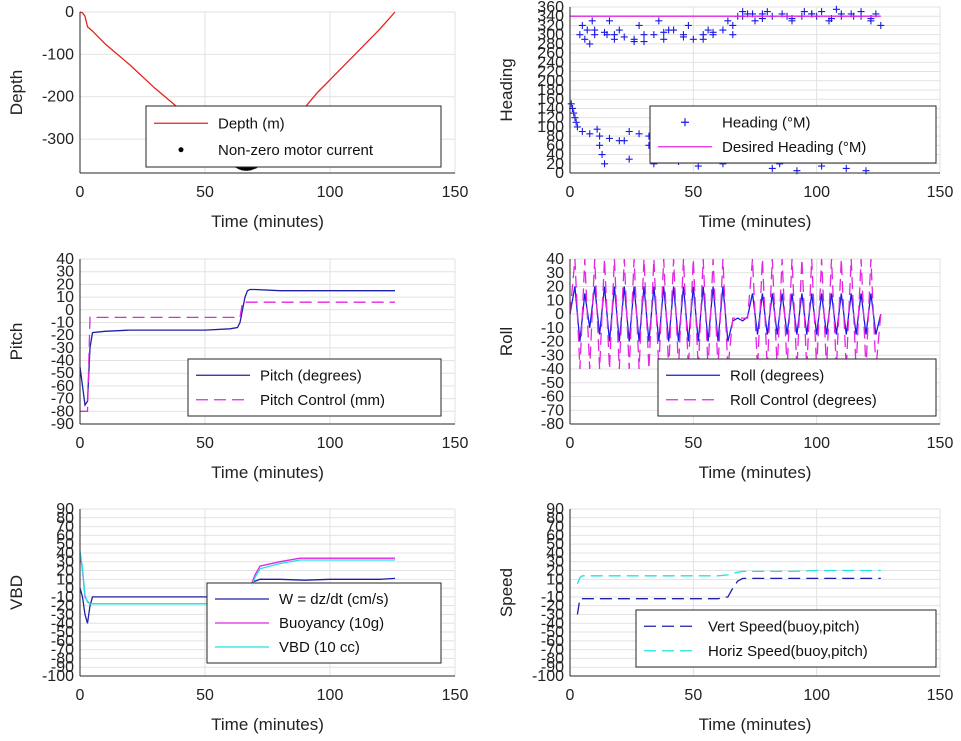 The image size is (961, 741). I want to click on roll-ytick-label: 10, so click(555, 300).